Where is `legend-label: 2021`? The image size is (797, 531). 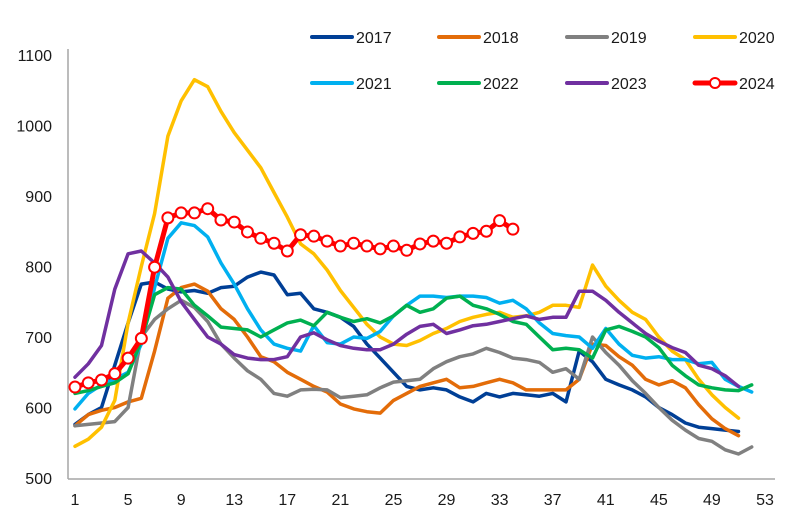 legend-label: 2021 is located at coordinates (374, 84).